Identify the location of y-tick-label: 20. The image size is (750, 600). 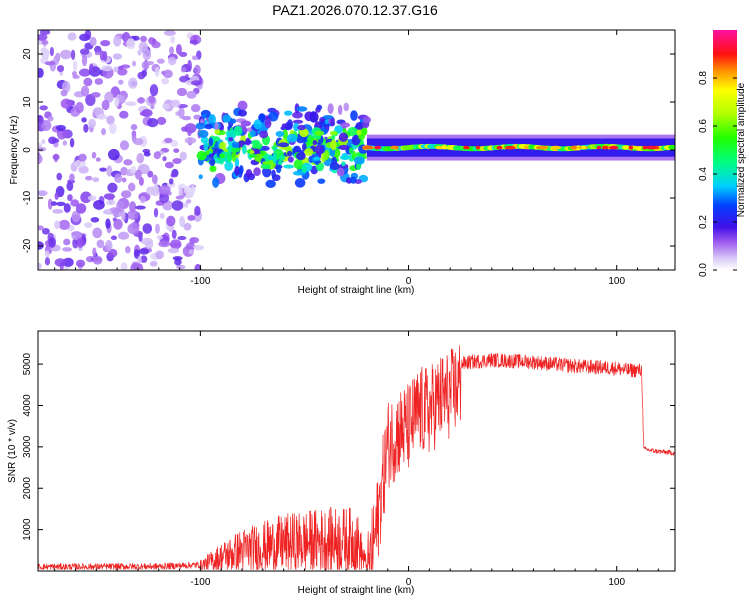
(27, 54).